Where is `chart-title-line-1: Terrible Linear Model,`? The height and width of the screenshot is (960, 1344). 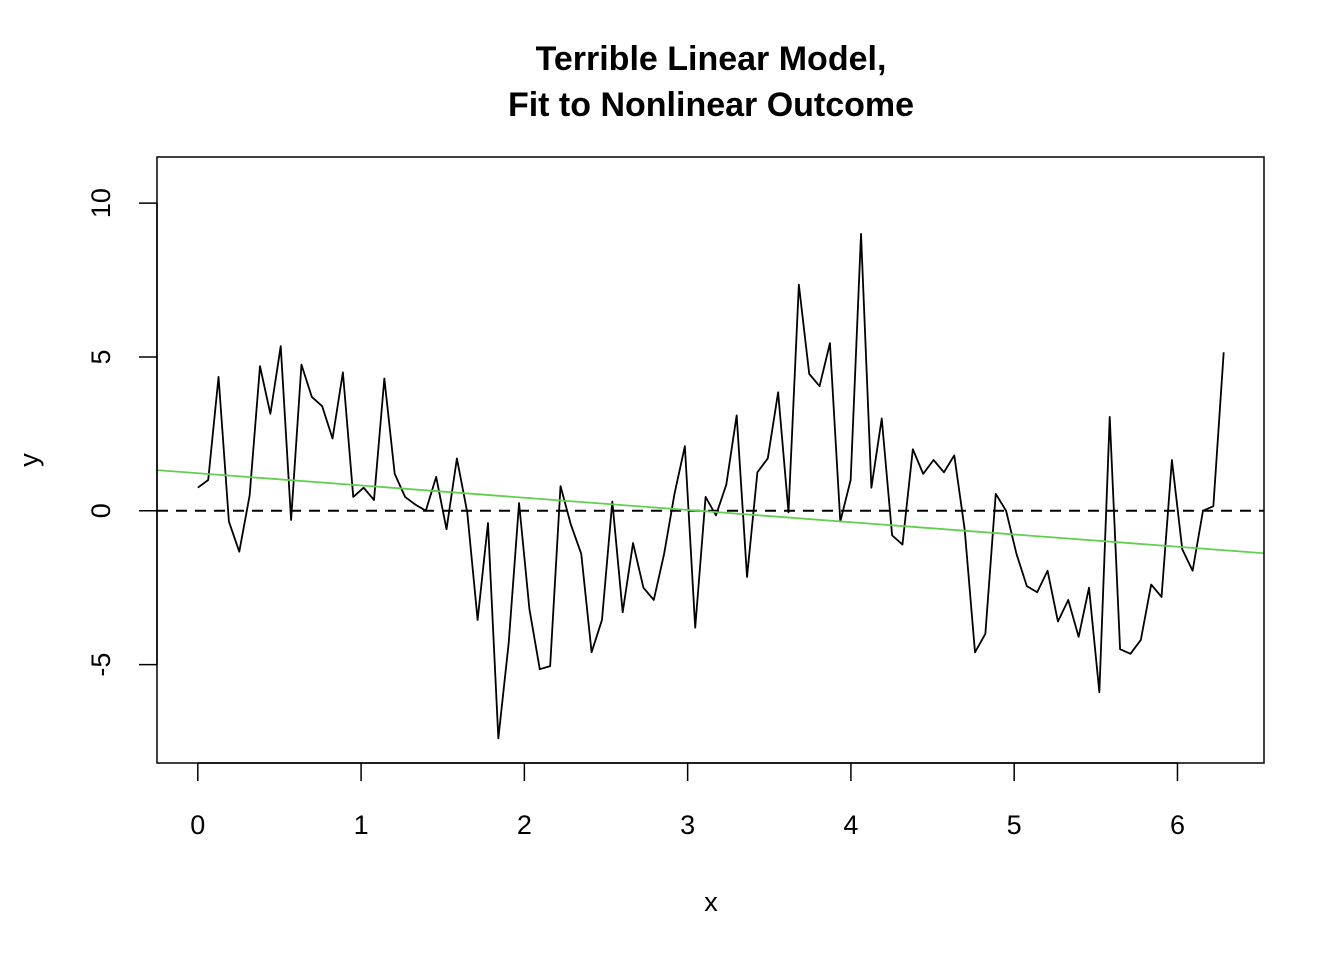
chart-title-line-1: Terrible Linear Model, is located at coordinates (711, 59).